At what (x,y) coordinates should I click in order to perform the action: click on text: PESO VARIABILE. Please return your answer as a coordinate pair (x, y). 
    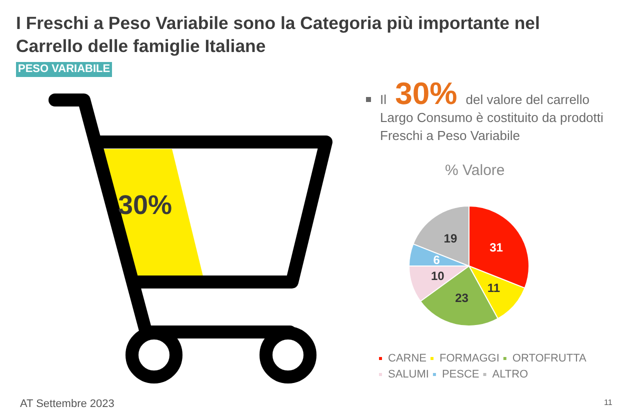
    Looking at the image, I should click on (64, 69).